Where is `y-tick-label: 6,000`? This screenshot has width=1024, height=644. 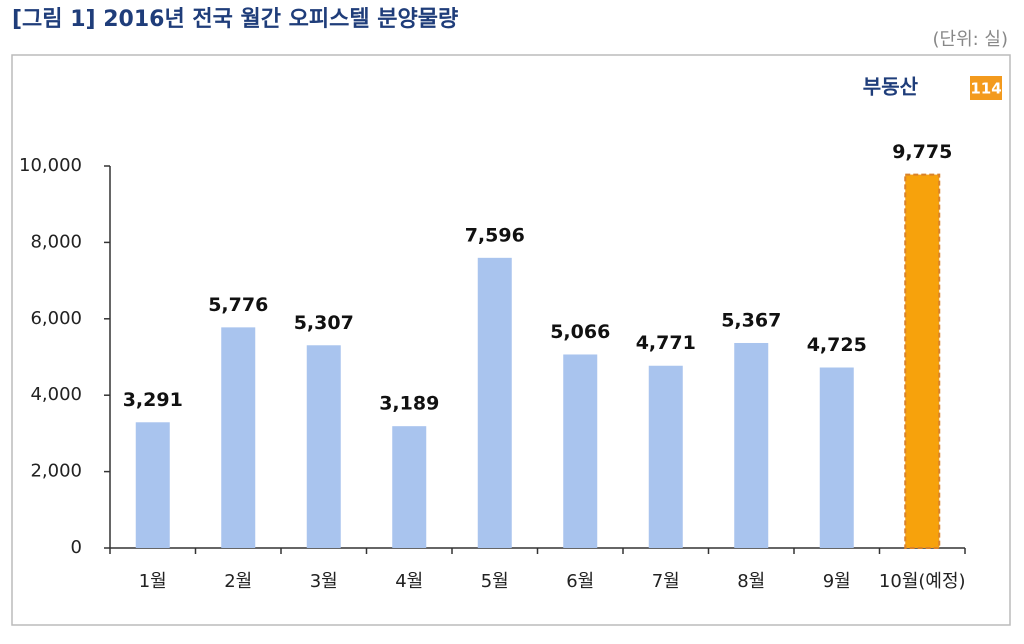
y-tick-label: 6,000 is located at coordinates (56, 318).